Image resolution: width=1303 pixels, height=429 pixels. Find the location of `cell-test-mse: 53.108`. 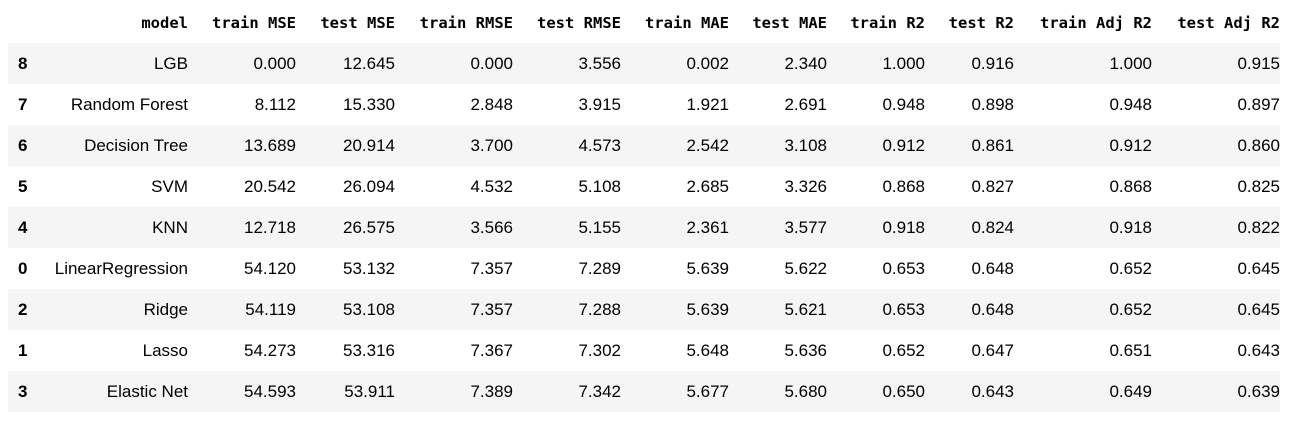

cell-test-mse: 53.108 is located at coordinates (369, 309).